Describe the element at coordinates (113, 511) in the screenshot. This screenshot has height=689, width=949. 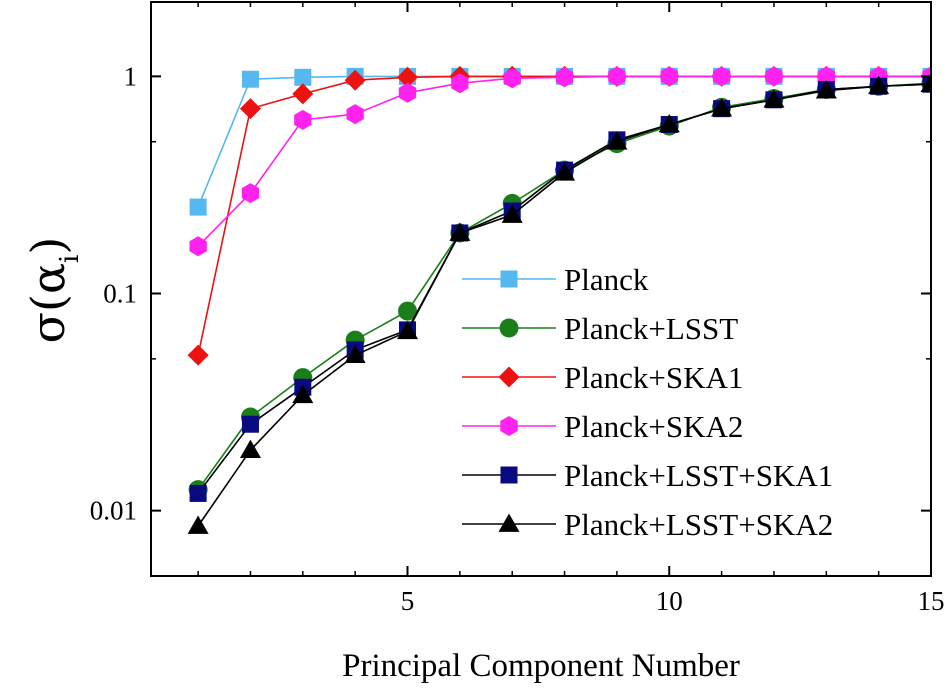
I see `y-tick-label: 0.01` at that location.